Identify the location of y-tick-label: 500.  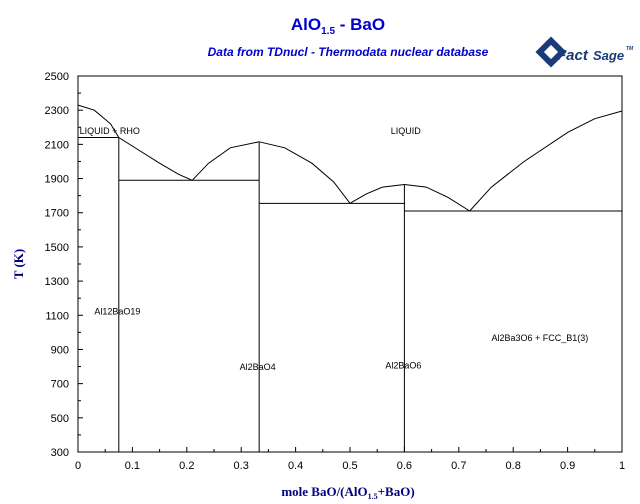
(60, 419).